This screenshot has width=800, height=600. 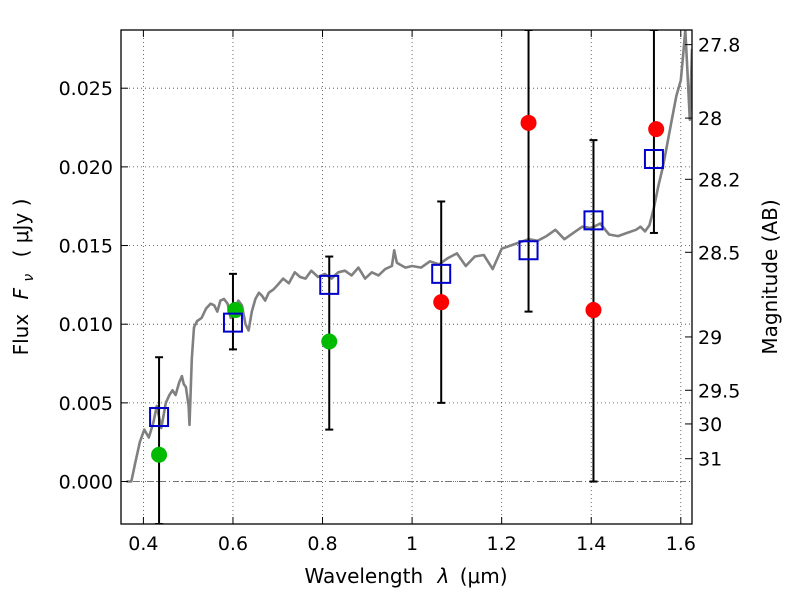 I want to click on x-tick-label: 0.4, so click(x=143, y=544).